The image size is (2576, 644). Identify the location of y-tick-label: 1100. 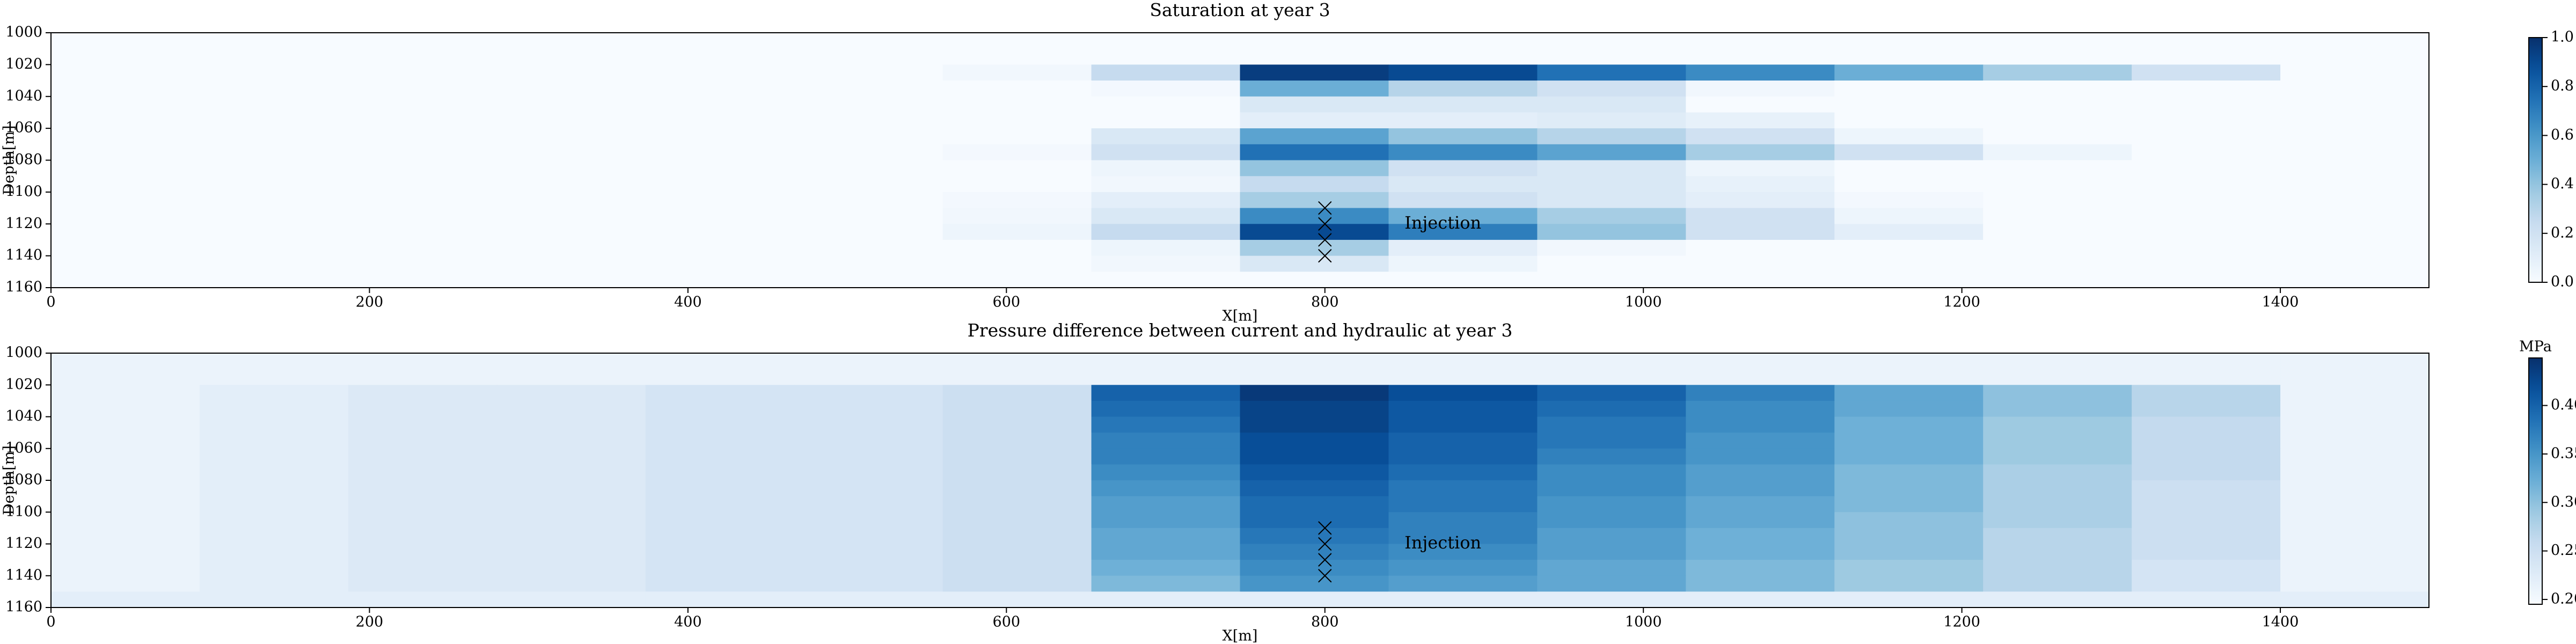
(23, 511).